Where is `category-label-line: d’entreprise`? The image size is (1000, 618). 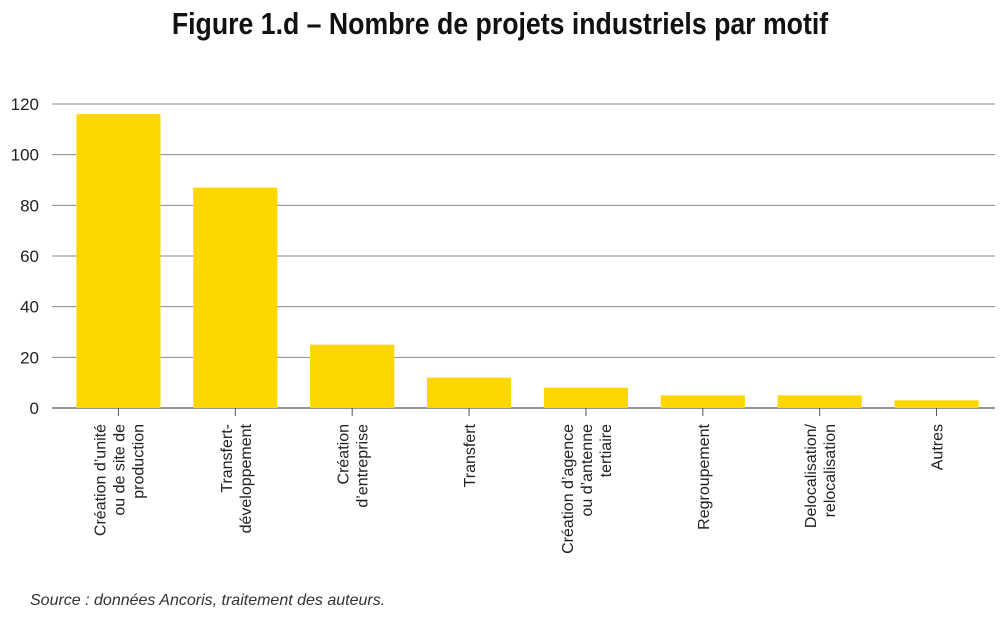 category-label-line: d’entreprise is located at coordinates (363, 466).